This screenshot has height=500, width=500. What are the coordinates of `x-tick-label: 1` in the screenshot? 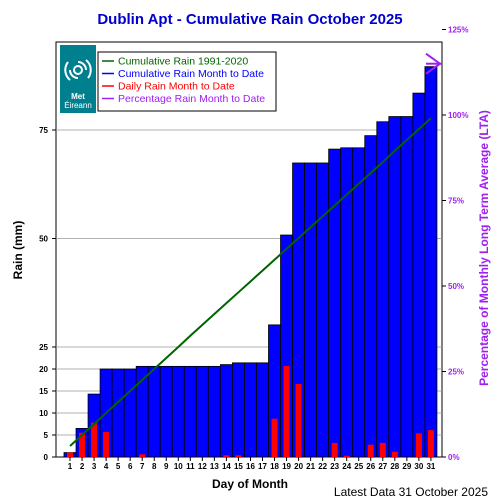 It's located at (70, 466).